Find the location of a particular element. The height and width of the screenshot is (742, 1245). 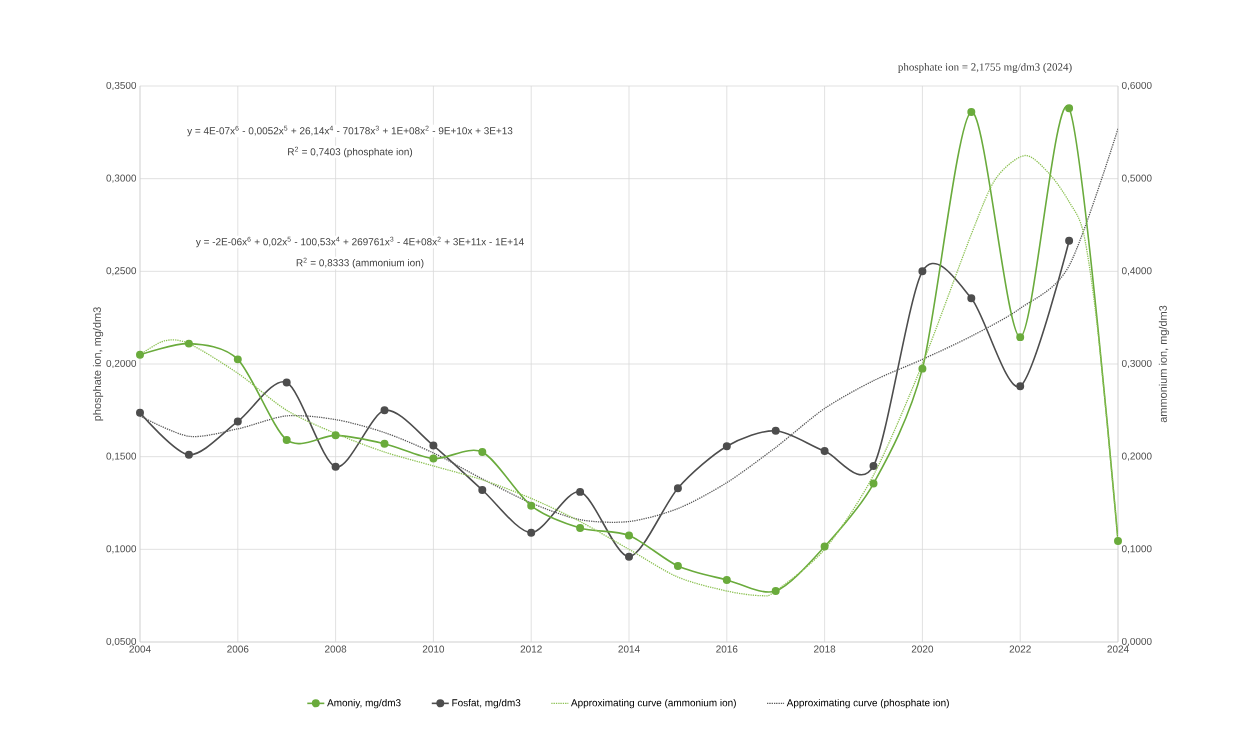

y-tick-label: 0,1500 is located at coordinates (121, 456).